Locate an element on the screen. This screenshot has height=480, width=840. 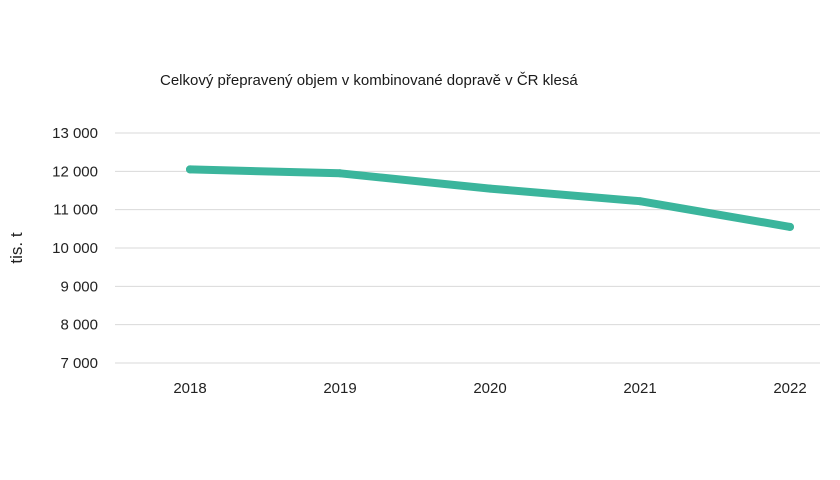
y-tick-label: 8 000 is located at coordinates (79, 325).